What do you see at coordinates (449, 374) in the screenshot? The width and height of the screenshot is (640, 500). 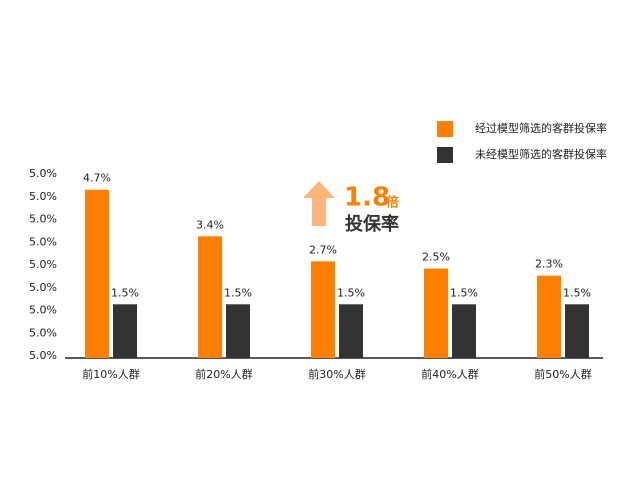 I see `x-tick-label: 前40%人群` at bounding box center [449, 374].